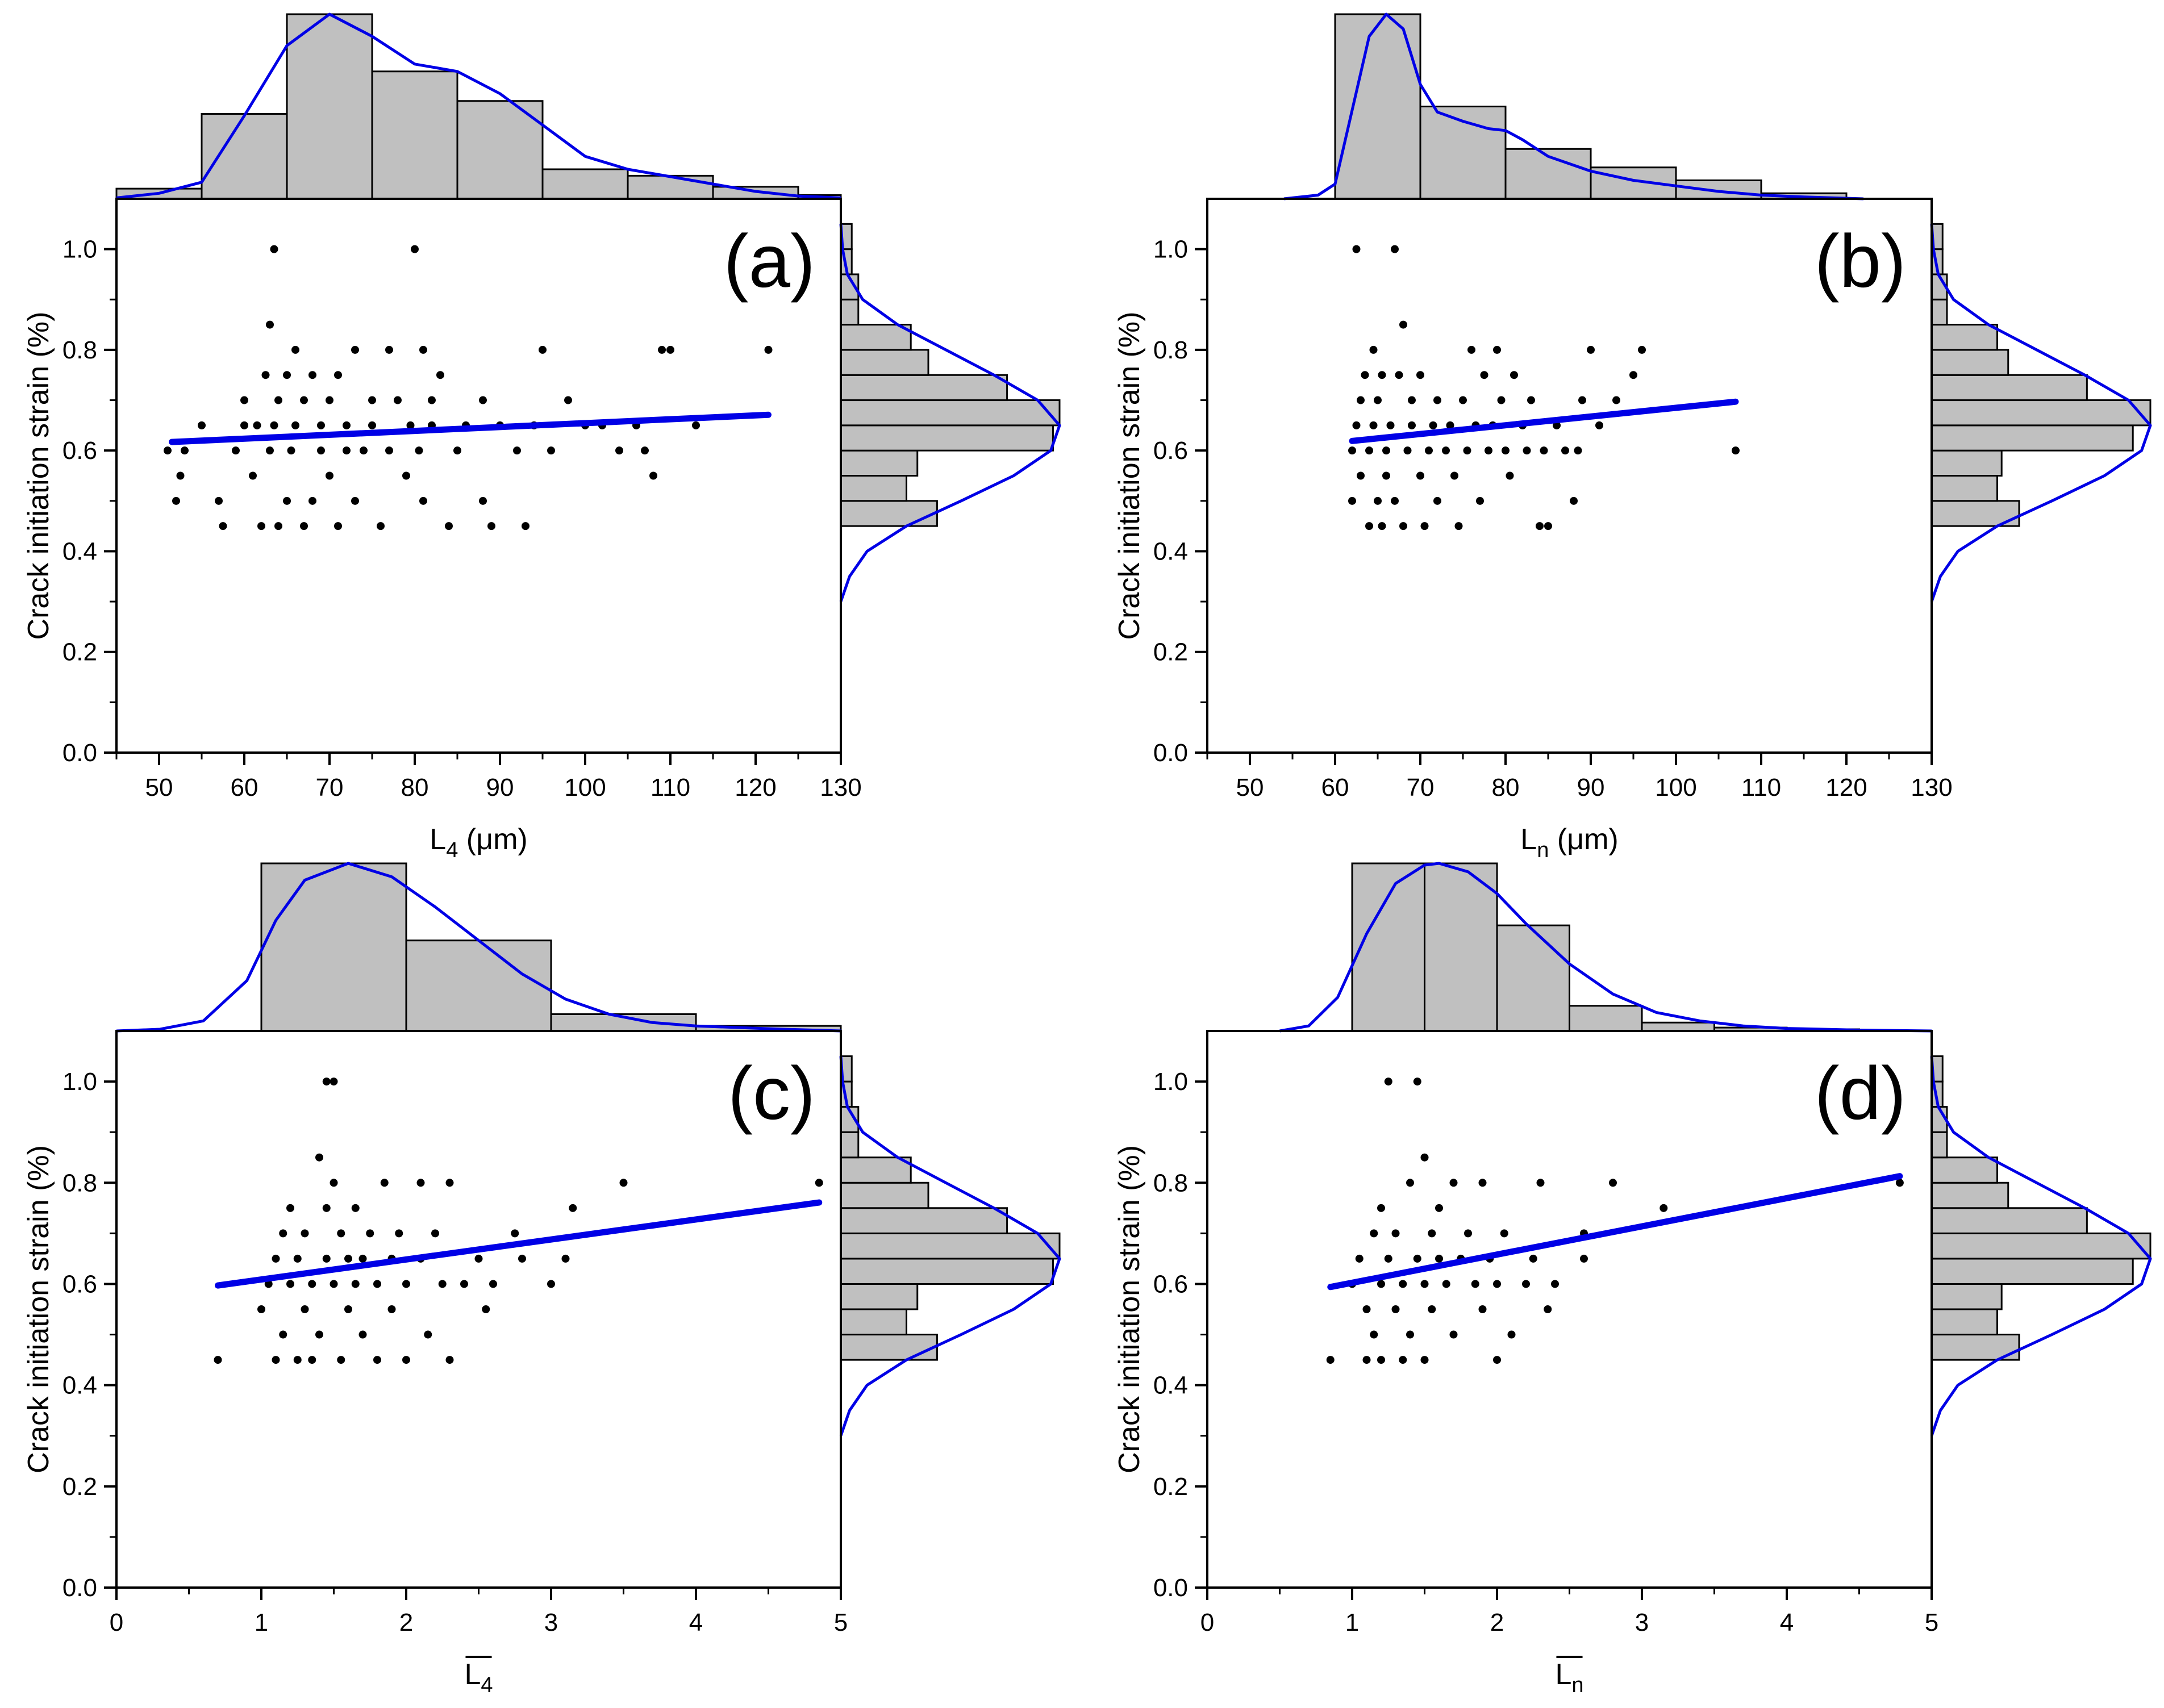  I want to click on top-density-curve, so click(1573, 106).